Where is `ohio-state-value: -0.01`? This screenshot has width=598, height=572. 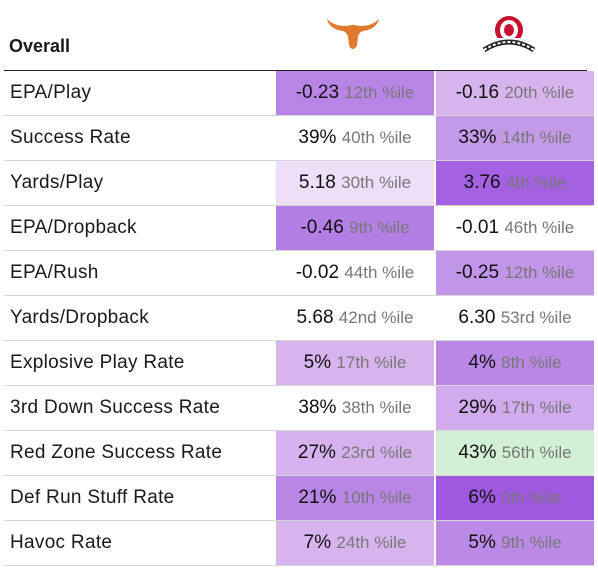 ohio-state-value: -0.01 is located at coordinates (477, 227).